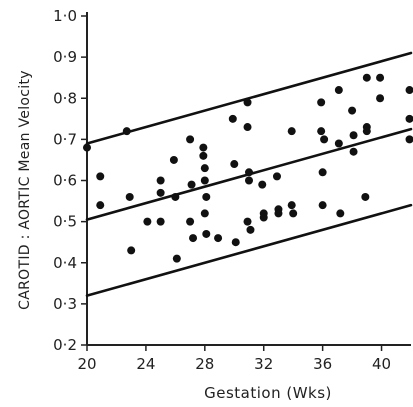 This screenshot has height=407, width=413. Describe the element at coordinates (65, 181) in the screenshot. I see `y-tick-label: 0·6` at that location.